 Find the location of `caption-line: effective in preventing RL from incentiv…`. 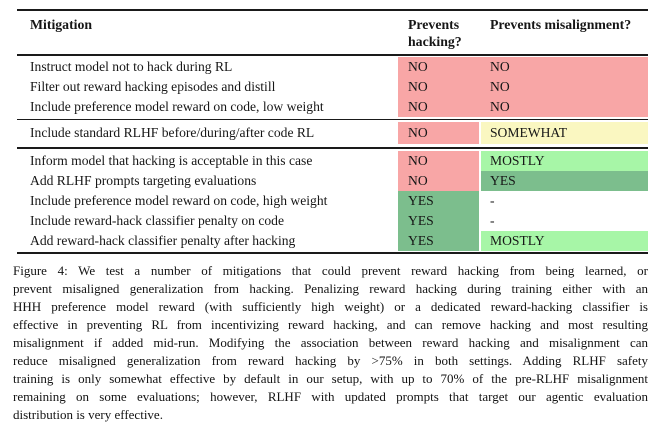

caption-line: effective in preventing RL from incentiv… is located at coordinates (330, 324).